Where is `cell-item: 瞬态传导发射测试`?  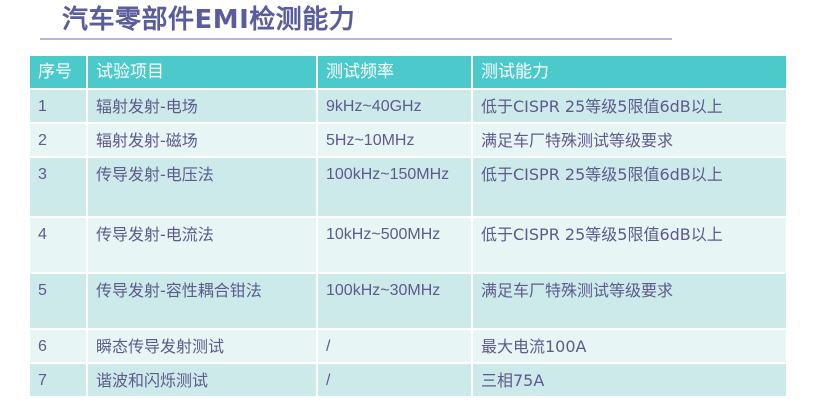
cell-item: 瞬态传导发射测试 is located at coordinates (202, 346).